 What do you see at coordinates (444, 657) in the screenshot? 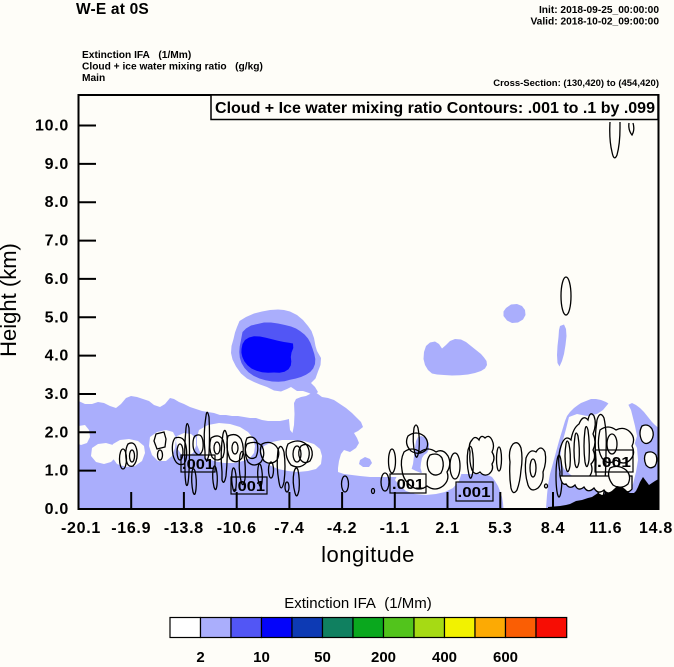
I see `svg-text: 400` at bounding box center [444, 657].